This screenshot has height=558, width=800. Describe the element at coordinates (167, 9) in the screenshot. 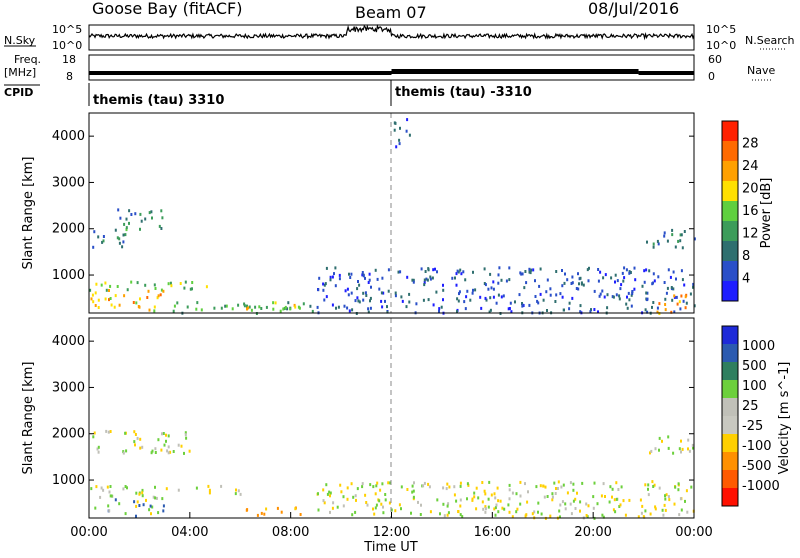

I see `station-title: Goose Bay (fitACF)` at that location.